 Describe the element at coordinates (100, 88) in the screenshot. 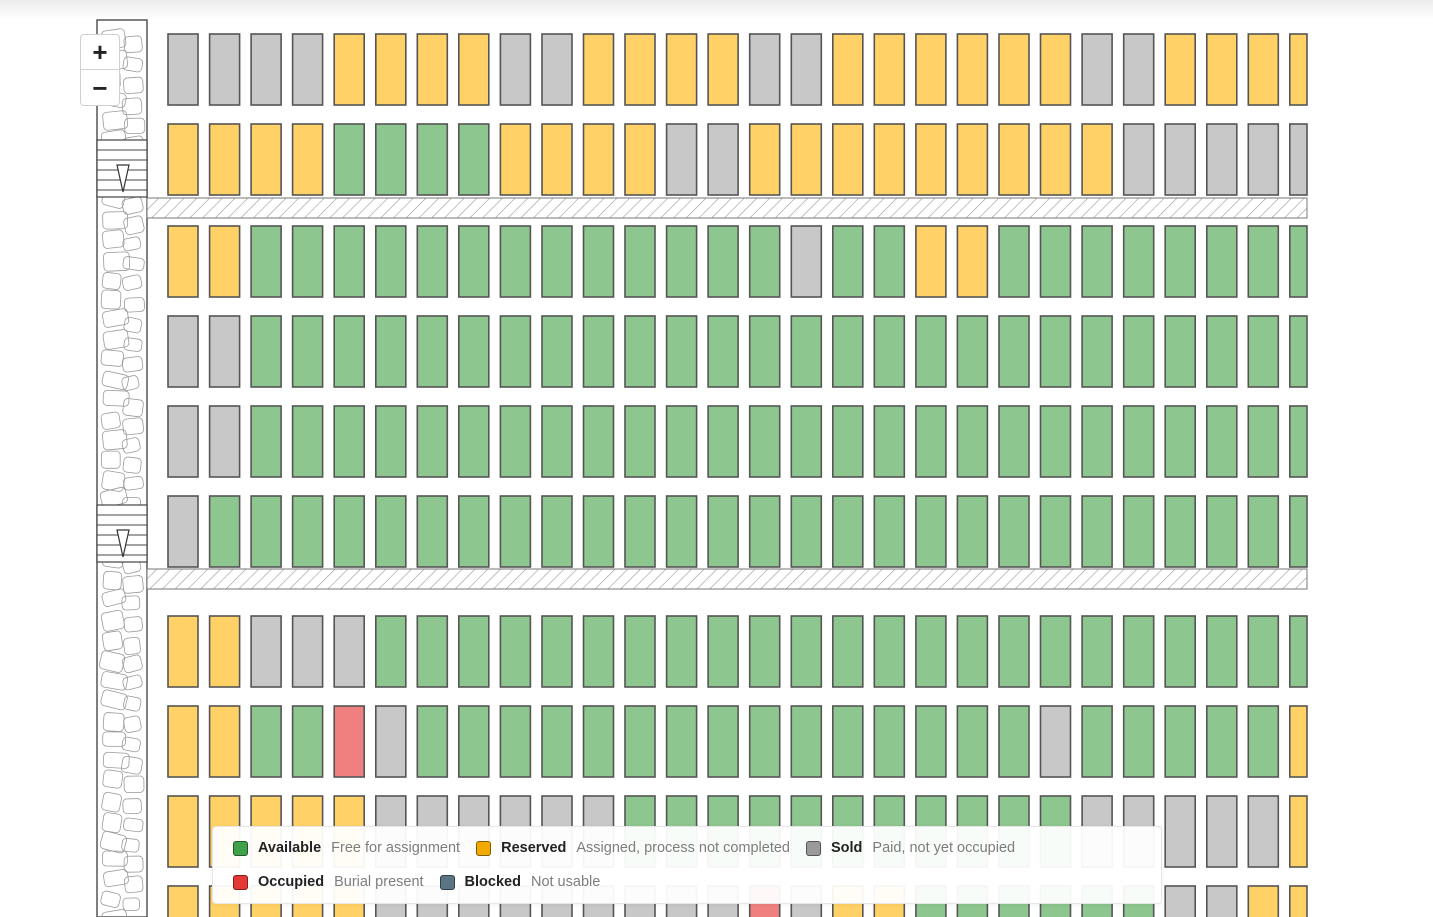

I see `zoom-out-button: −` at that location.